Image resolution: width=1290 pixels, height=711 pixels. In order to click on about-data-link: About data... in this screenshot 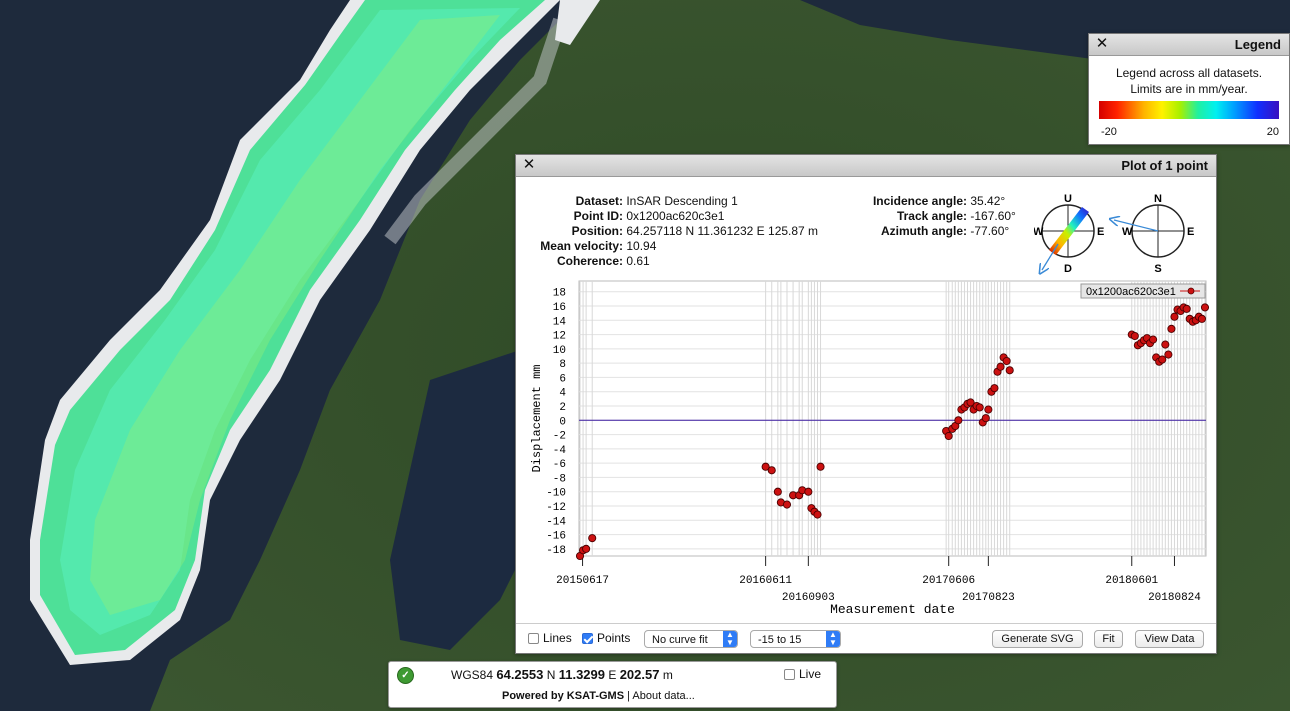, I will do `click(663, 696)`.